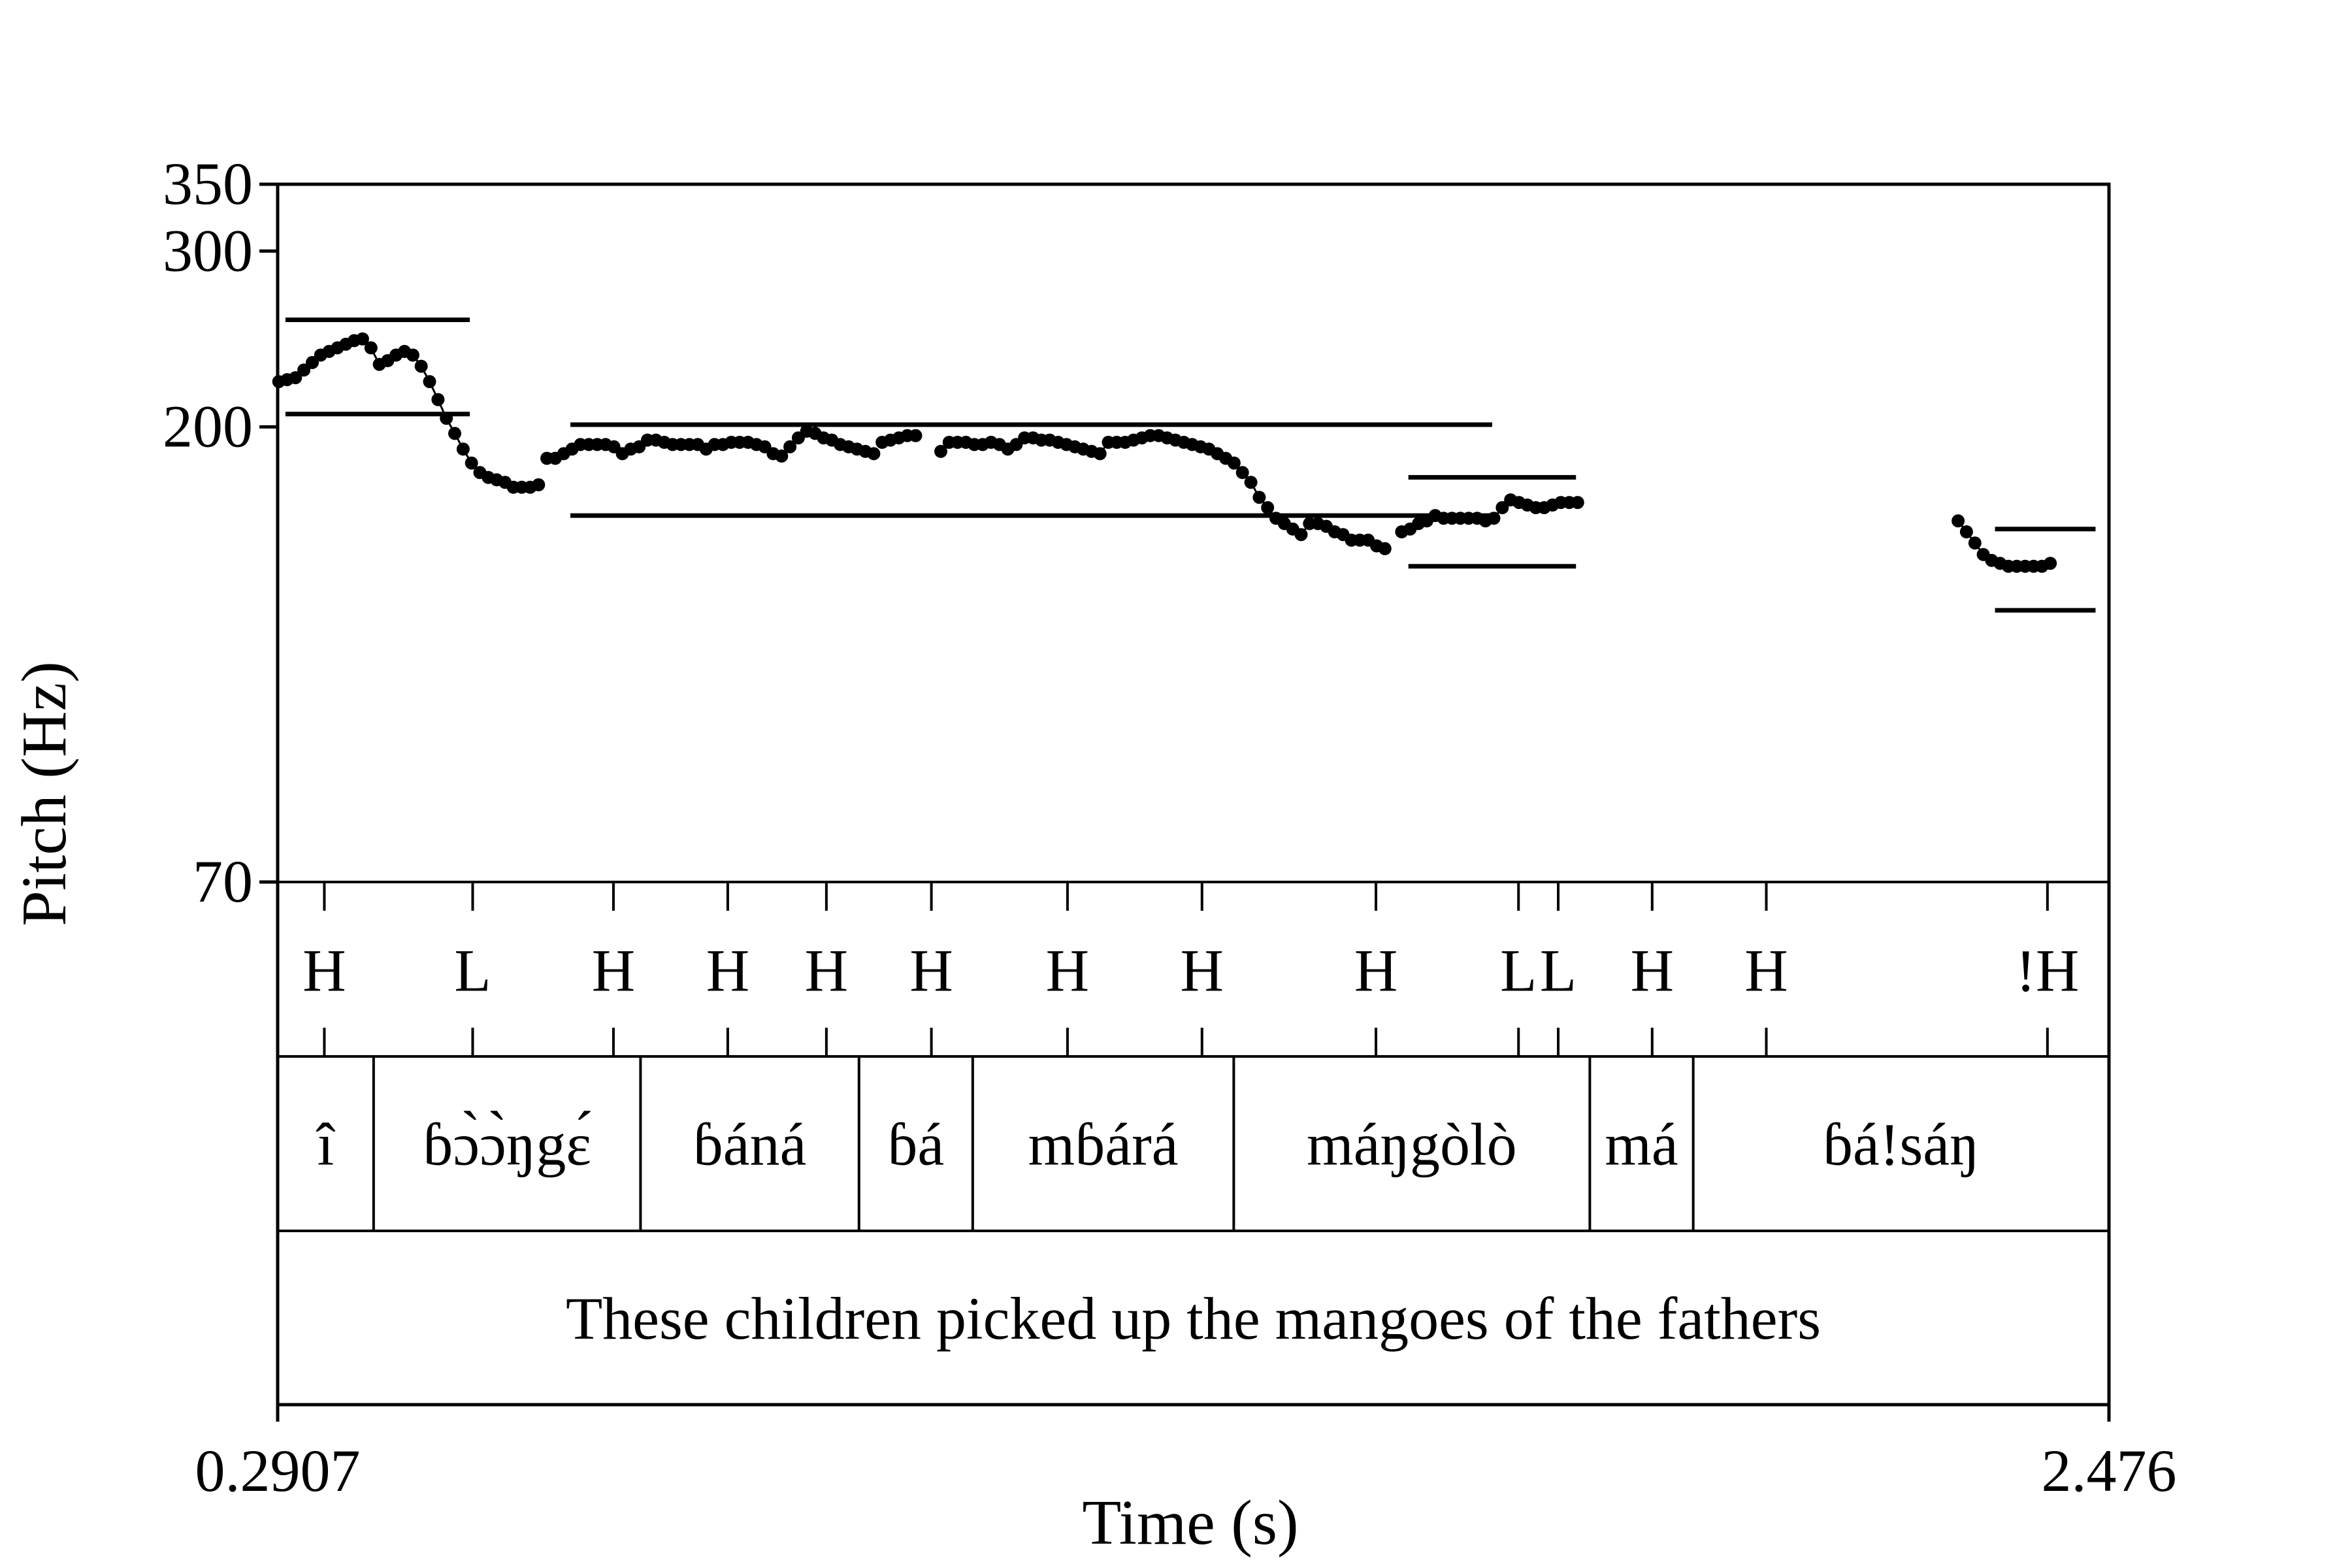 This screenshot has width=2352, height=1568. What do you see at coordinates (278, 1470) in the screenshot?
I see `x-tick-label: 0.2907` at bounding box center [278, 1470].